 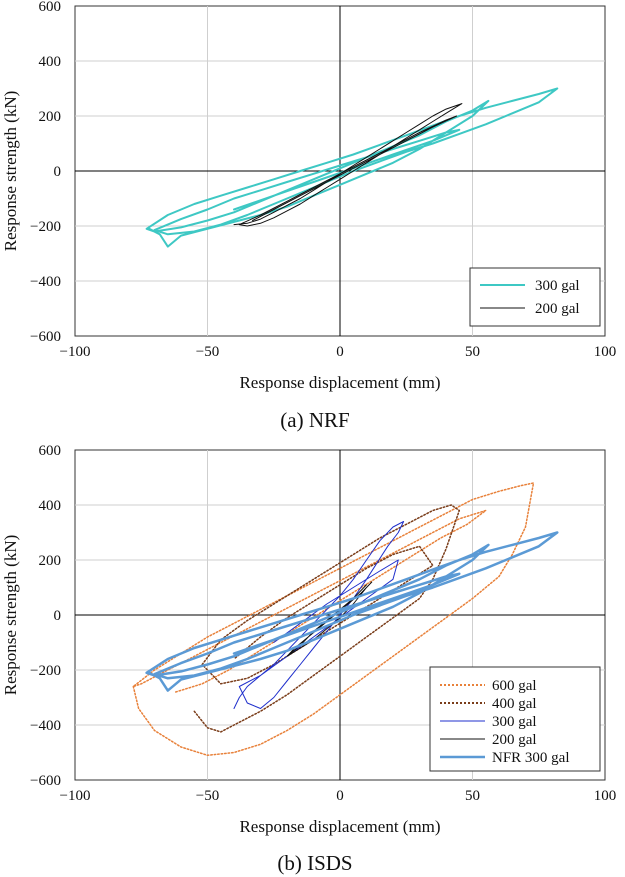 What do you see at coordinates (314, 863) in the screenshot?
I see `caption-b: (b) ISDS` at bounding box center [314, 863].